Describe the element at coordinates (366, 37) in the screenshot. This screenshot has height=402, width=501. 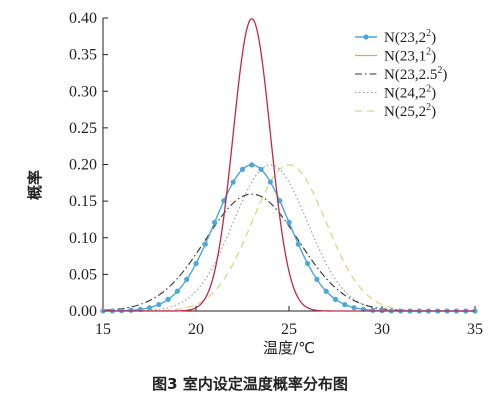
I see `legend-marker` at that location.